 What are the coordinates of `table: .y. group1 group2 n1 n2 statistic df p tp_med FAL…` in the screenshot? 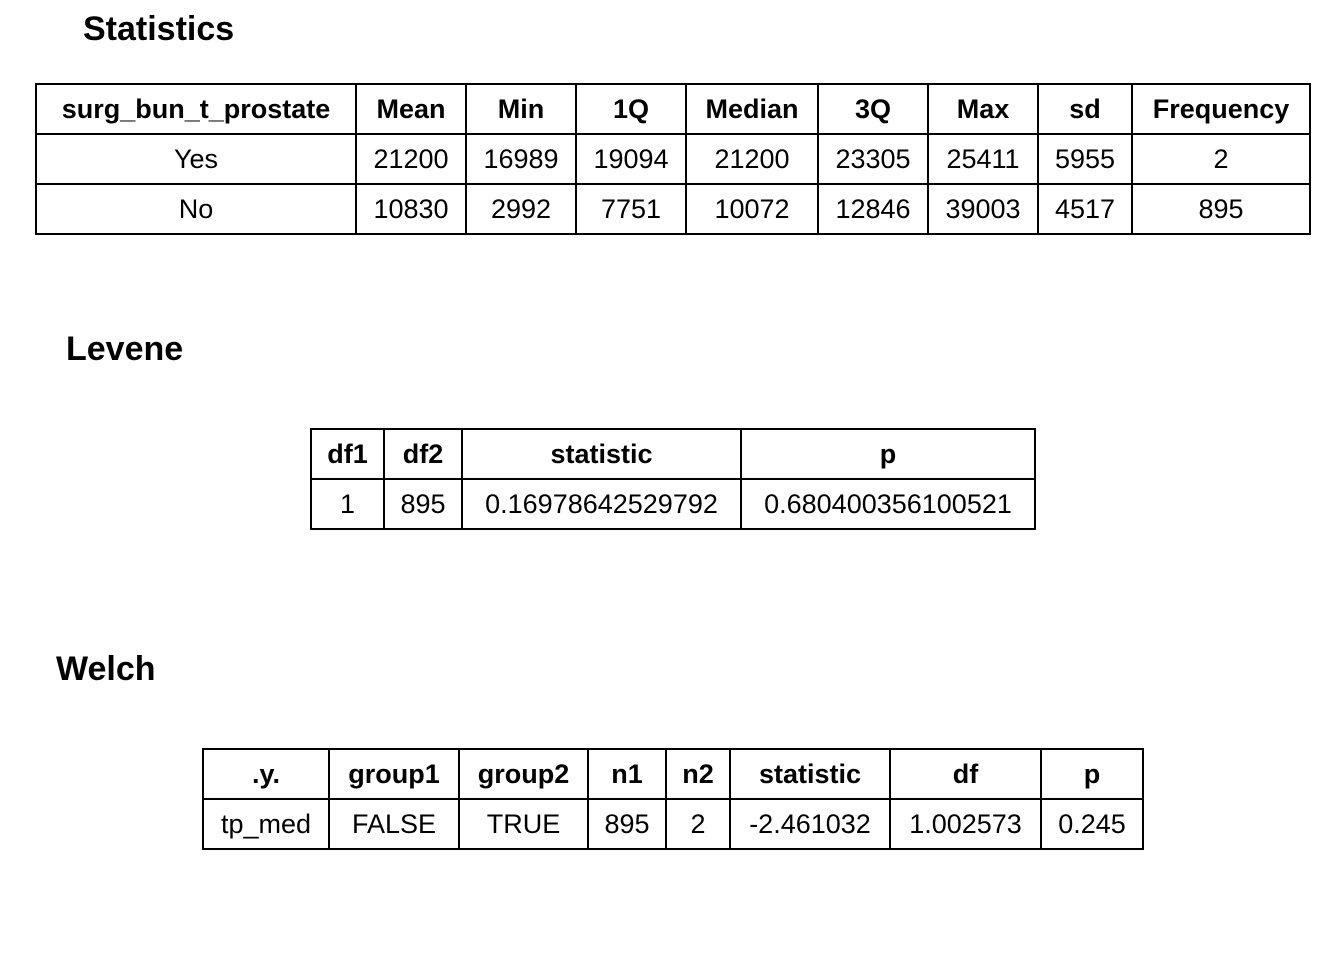 It's located at (673, 799).